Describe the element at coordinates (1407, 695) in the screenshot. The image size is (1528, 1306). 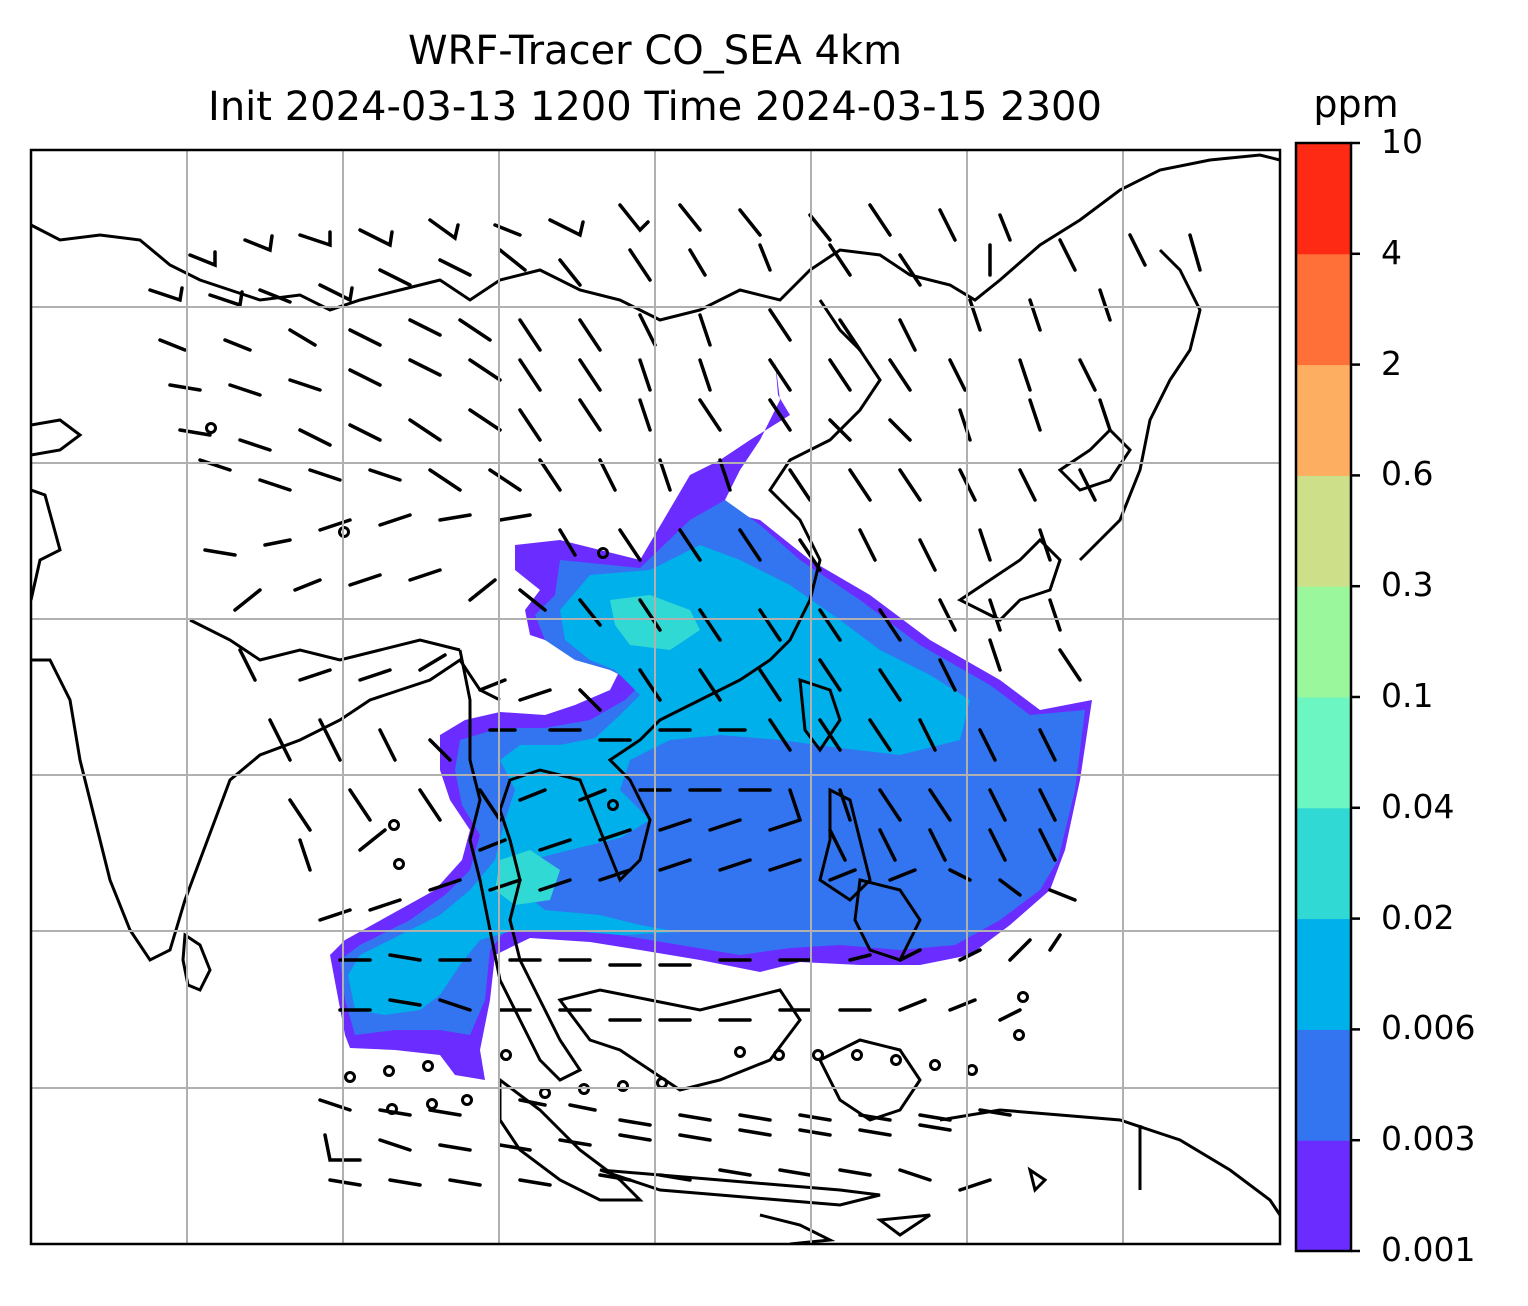
I see `colorbar-tick-label: 0.1` at that location.